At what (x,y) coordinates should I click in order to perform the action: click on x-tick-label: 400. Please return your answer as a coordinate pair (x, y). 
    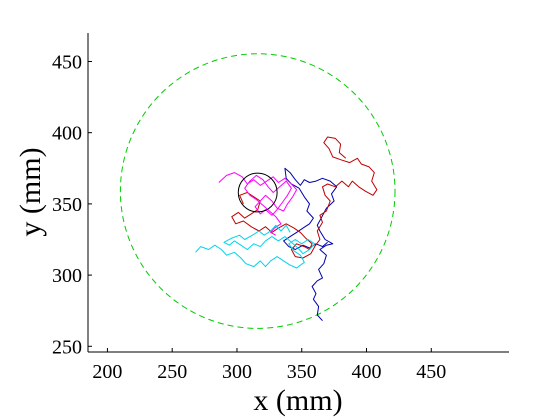
    Looking at the image, I should click on (367, 372).